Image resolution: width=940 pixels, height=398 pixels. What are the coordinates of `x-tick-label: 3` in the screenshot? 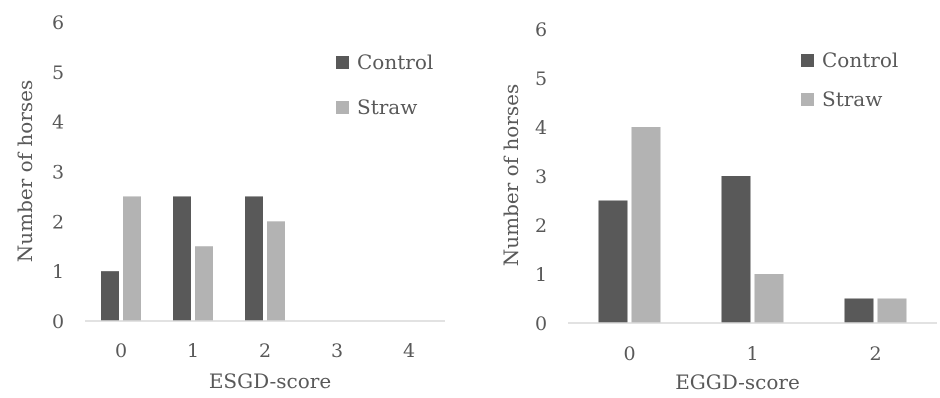 It's located at (337, 351).